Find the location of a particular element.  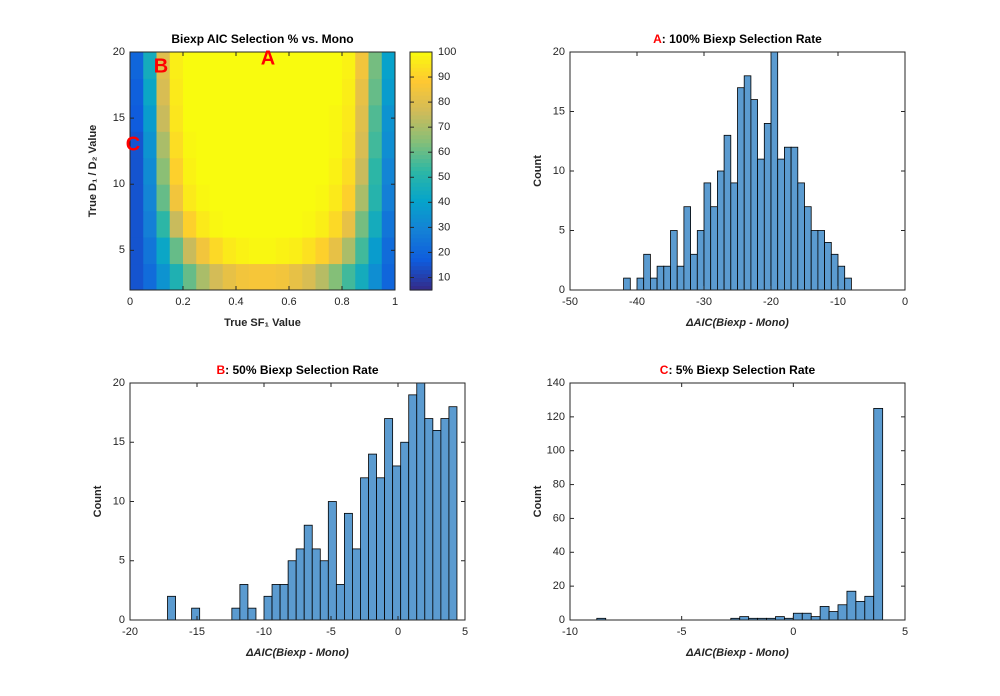

x-tick-label: 0.2 is located at coordinates (182, 302).